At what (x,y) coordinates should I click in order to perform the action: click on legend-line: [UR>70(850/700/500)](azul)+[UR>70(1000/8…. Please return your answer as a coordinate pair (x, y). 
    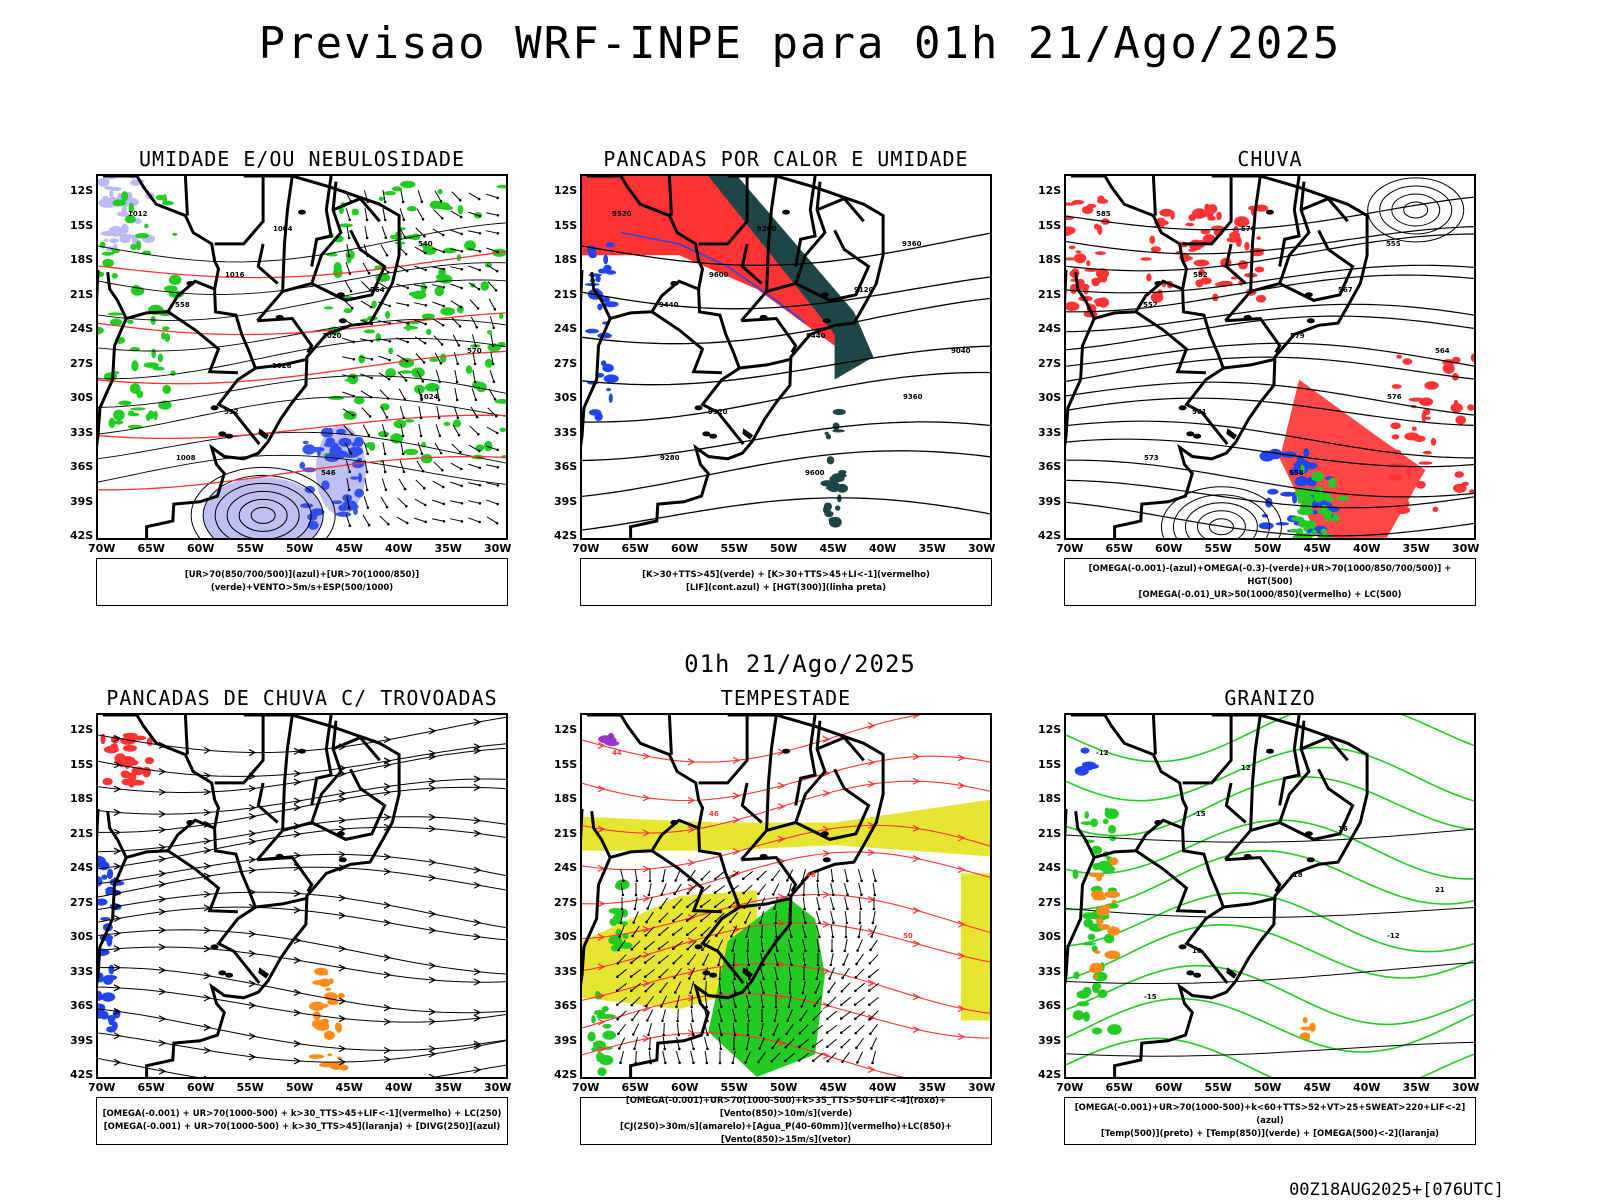
    Looking at the image, I should click on (302, 581).